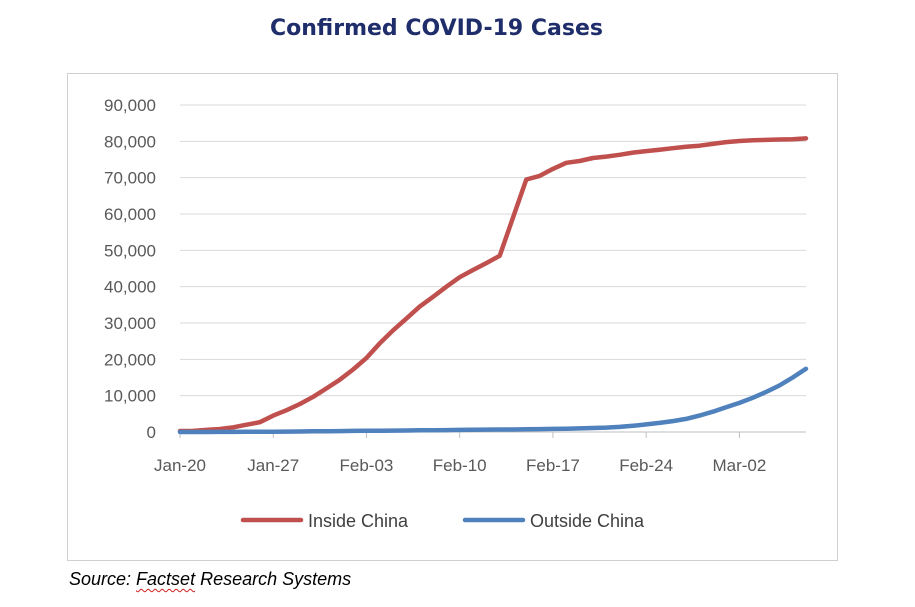  What do you see at coordinates (130, 396) in the screenshot?
I see `y-tick-label: 10,000` at bounding box center [130, 396].